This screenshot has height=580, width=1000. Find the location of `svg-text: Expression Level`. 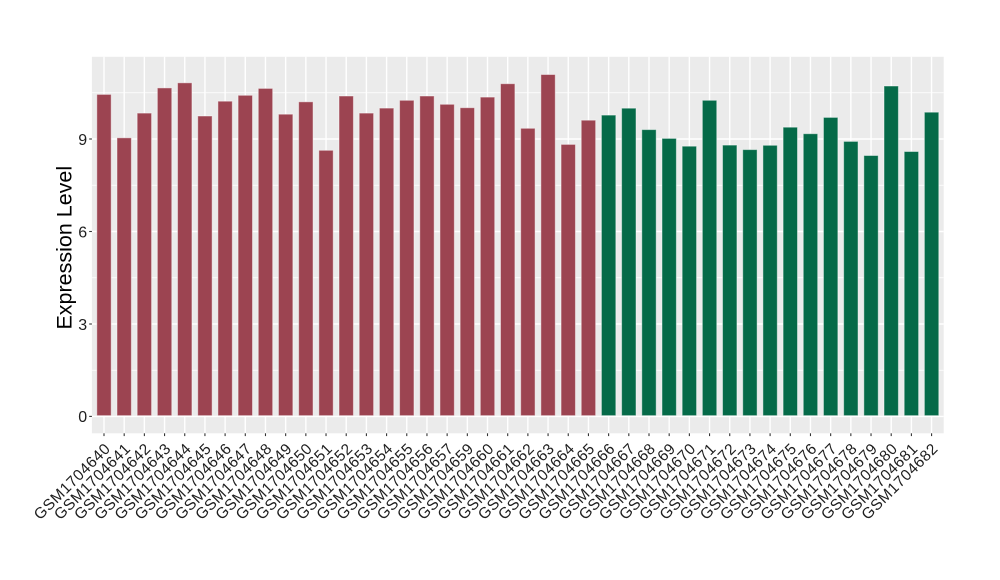

svg-text: Expression Level is located at coordinates (65, 248).